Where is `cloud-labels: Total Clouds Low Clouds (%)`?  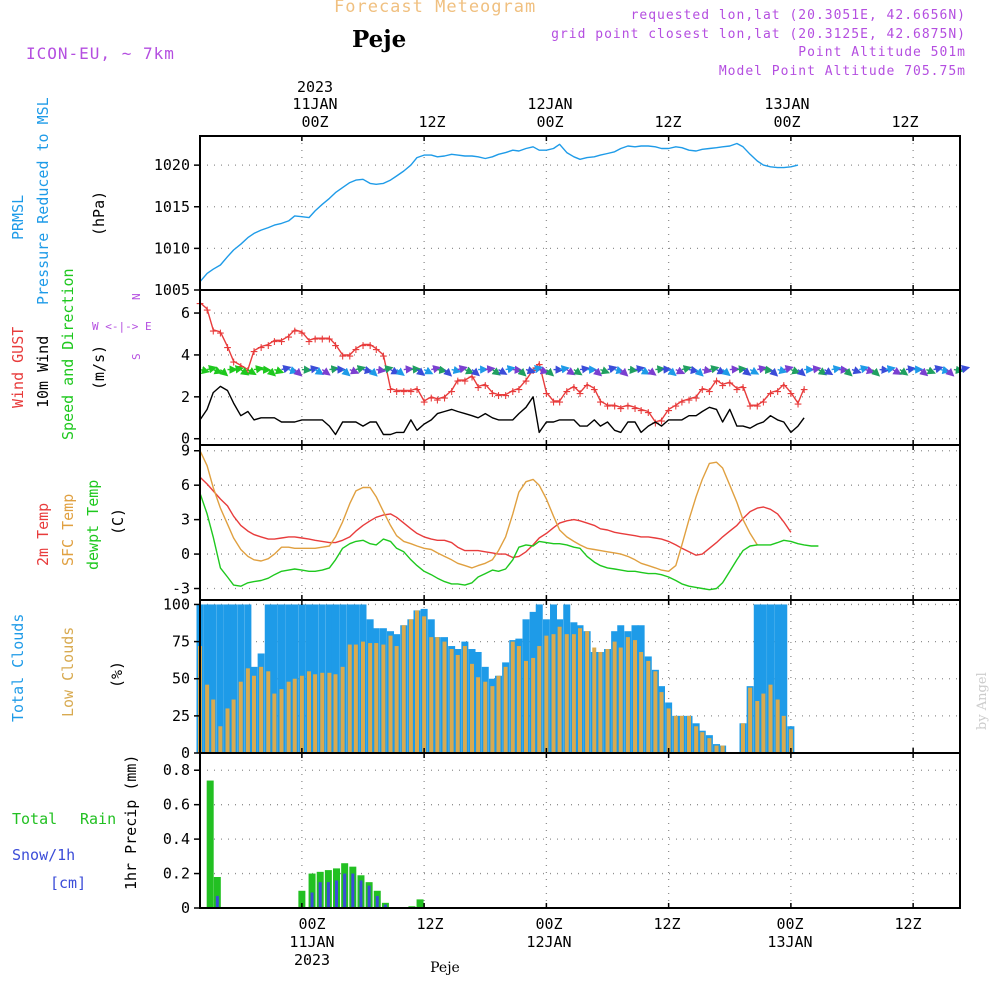 cloud-labels: Total Clouds Low Clouds (%) is located at coordinates (67, 668).